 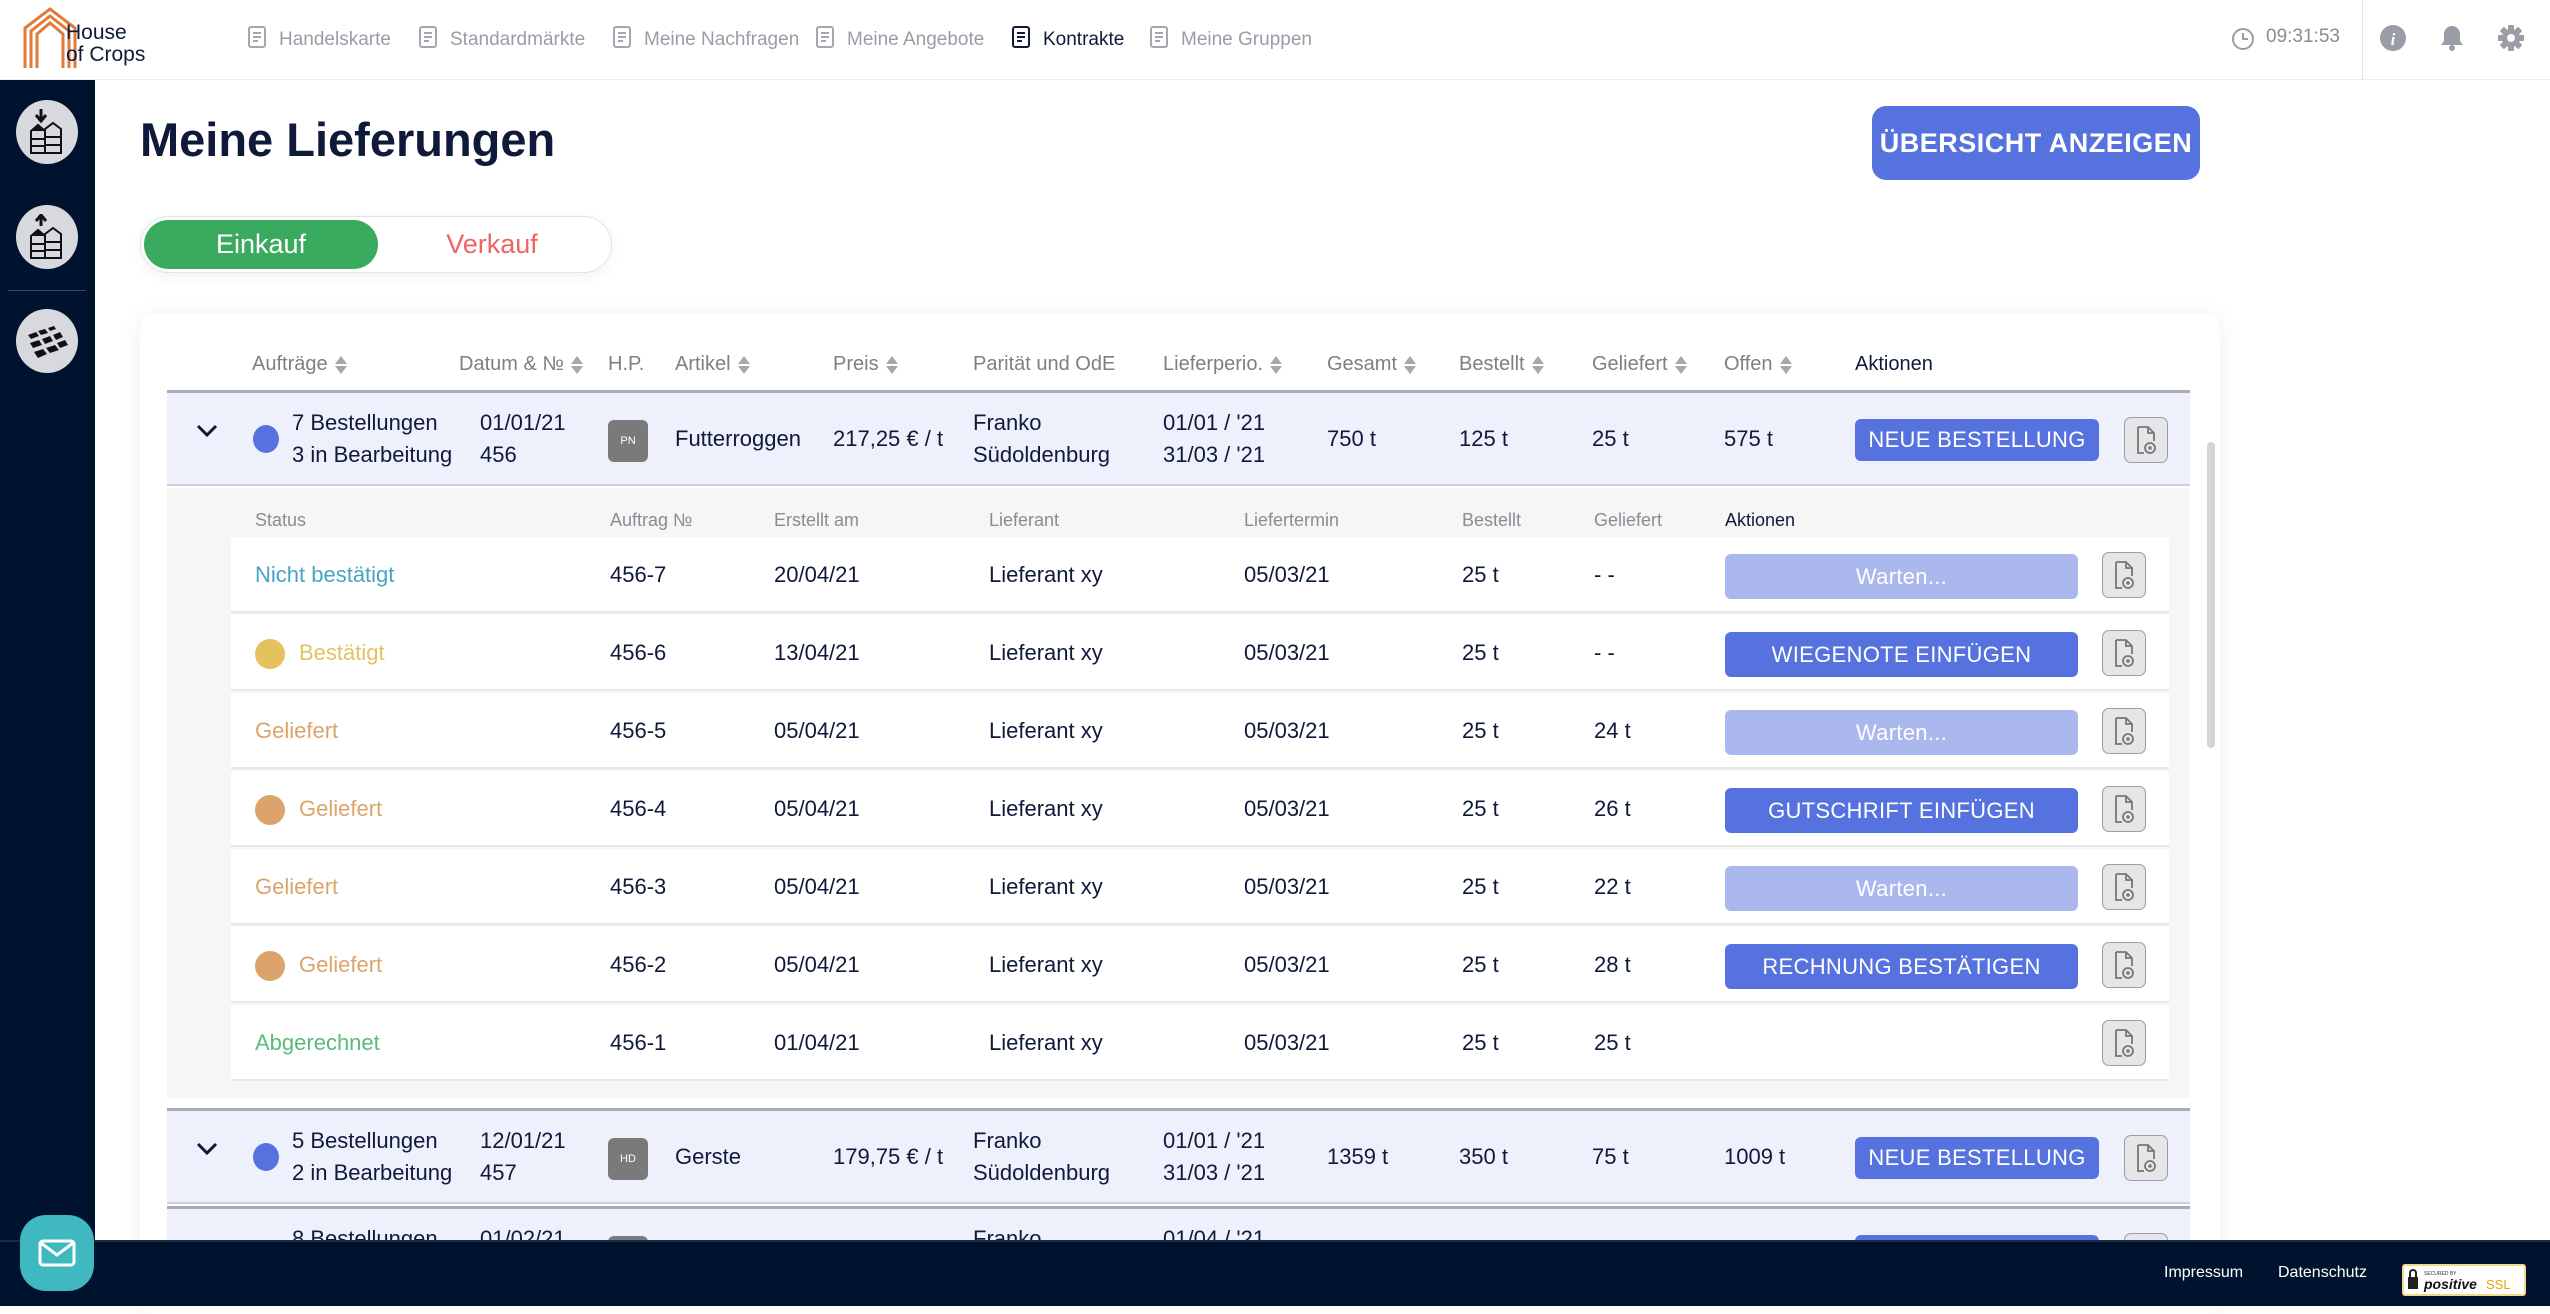 What do you see at coordinates (703, 364) in the screenshot?
I see `column-label: Artikel` at bounding box center [703, 364].